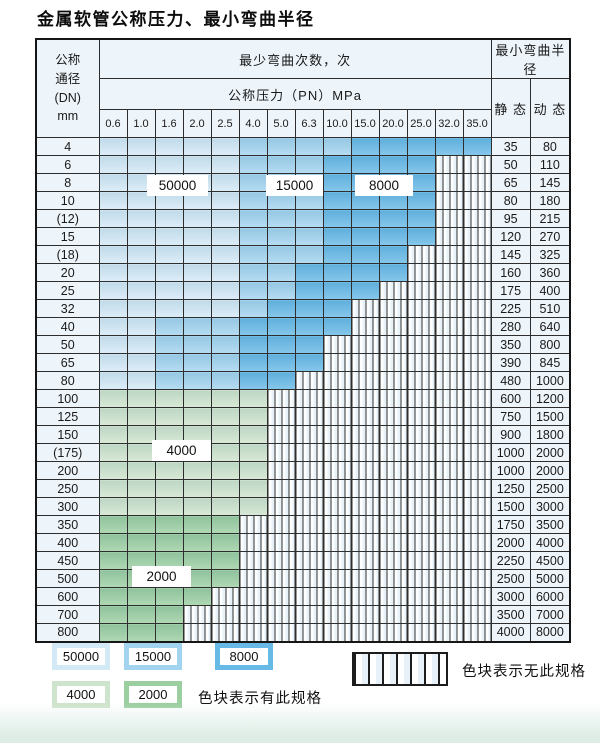 The height and width of the screenshot is (743, 600). Describe the element at coordinates (550, 560) in the screenshot. I see `dynamic-radius-cell: 4500` at that location.